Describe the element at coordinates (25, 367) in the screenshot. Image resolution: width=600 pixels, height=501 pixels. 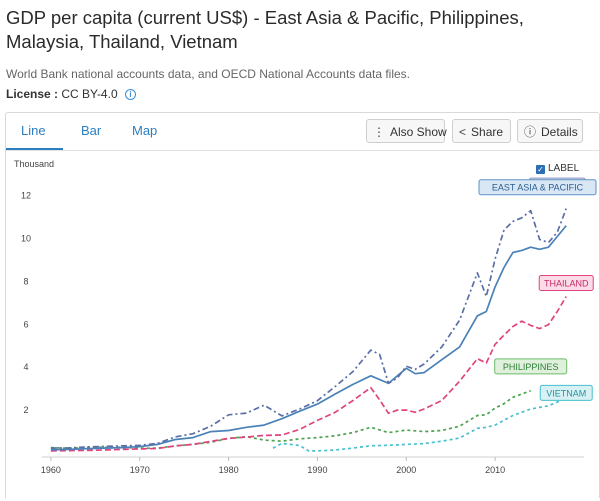
I see `y-tick-label: 4` at that location.